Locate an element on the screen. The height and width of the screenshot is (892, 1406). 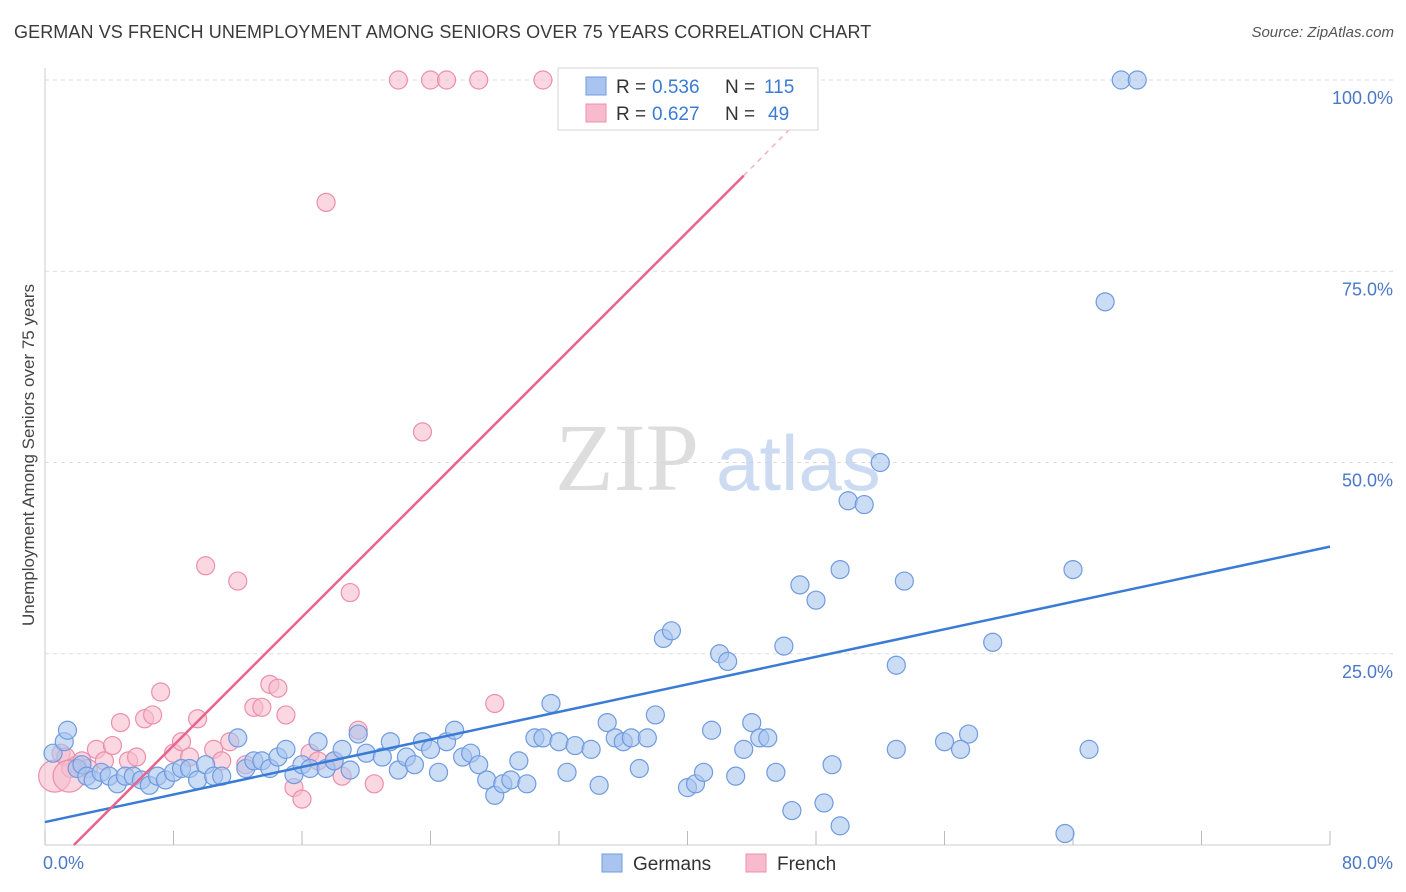
watermark-atlas: atlas is located at coordinates (798, 463).